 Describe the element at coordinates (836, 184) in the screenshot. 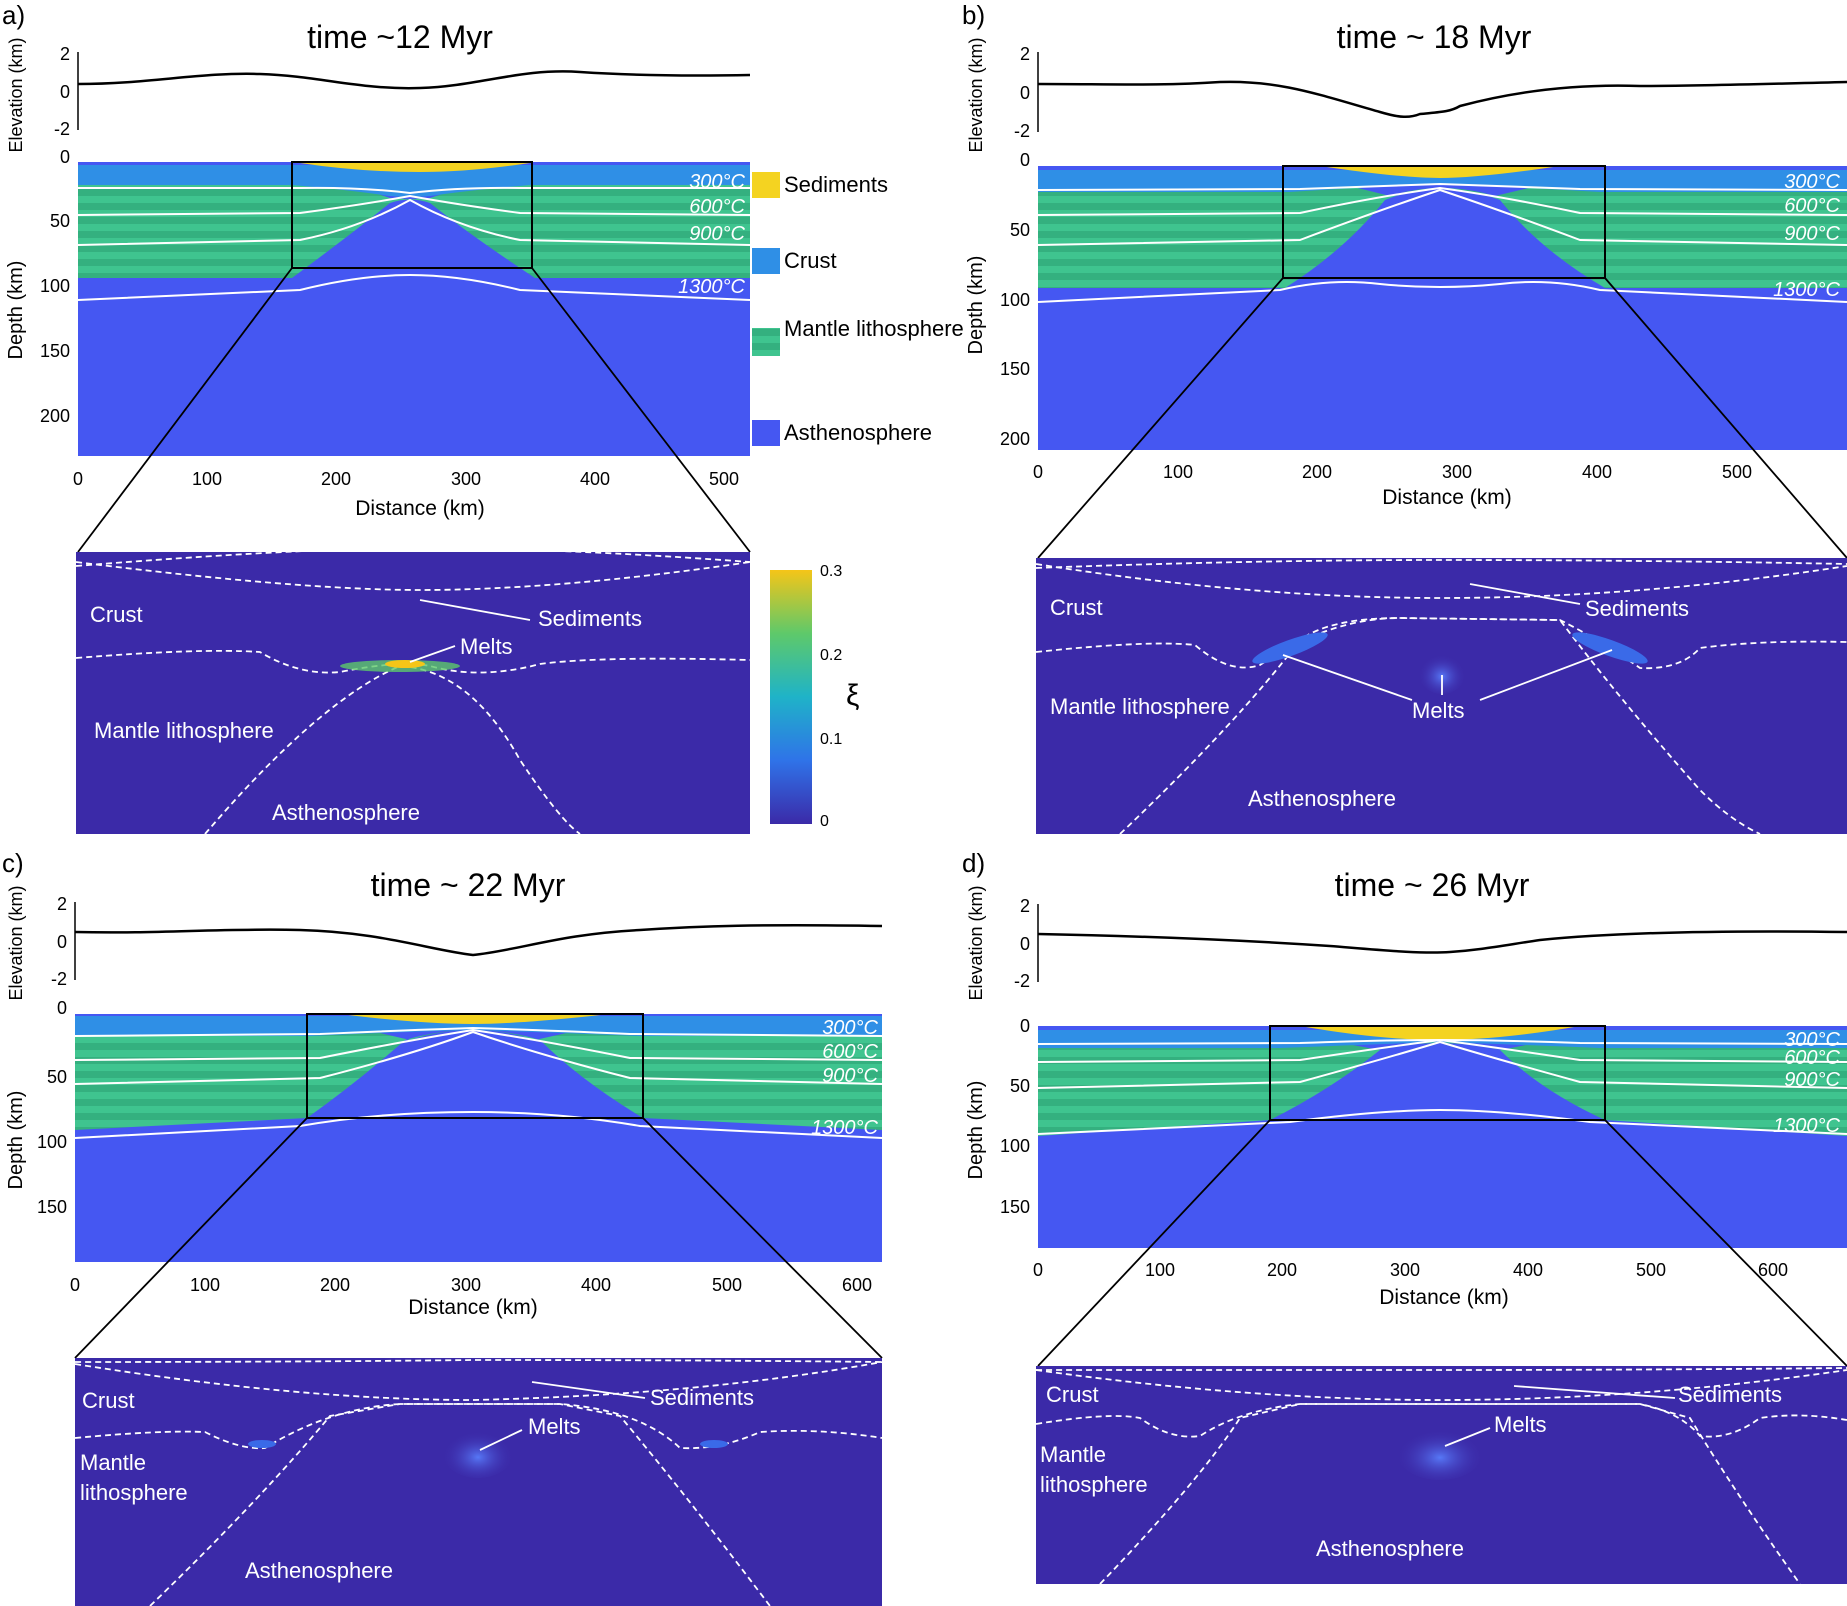

I see `legend-label: Sediments` at that location.